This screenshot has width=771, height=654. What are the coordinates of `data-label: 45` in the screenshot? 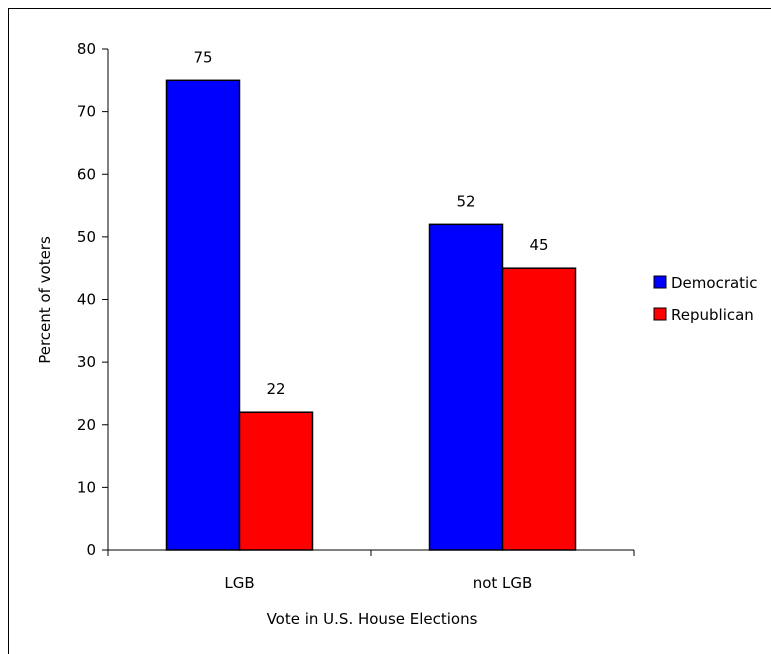 It's located at (538, 245).